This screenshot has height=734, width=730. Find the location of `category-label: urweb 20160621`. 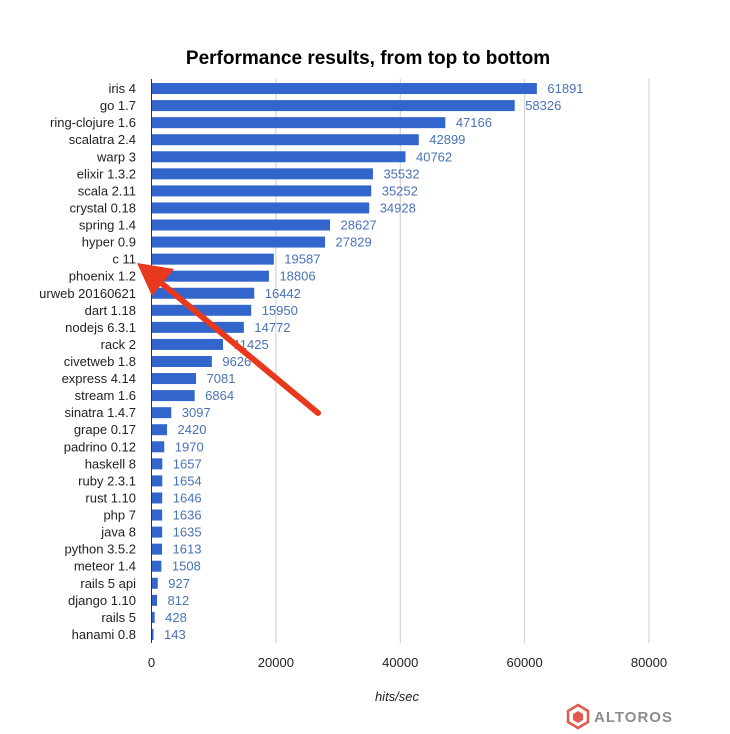

category-label: urweb 20160621 is located at coordinates (87, 293).